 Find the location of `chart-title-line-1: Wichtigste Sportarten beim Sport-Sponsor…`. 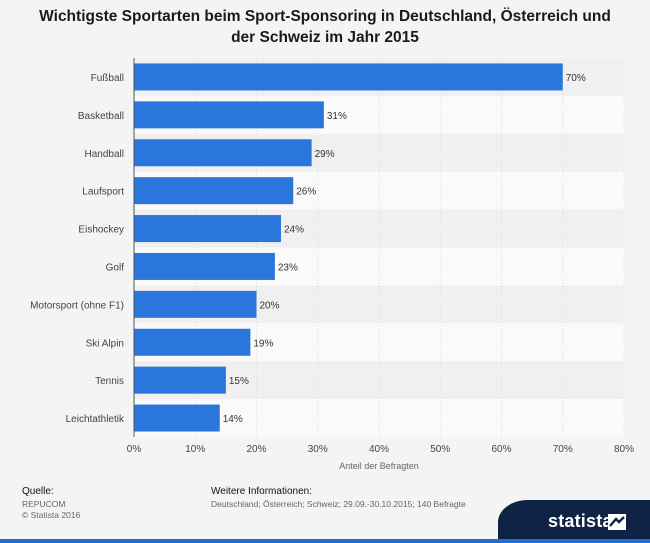

chart-title-line-1: Wichtigste Sportarten beim Sport-Sponsor… is located at coordinates (325, 16).